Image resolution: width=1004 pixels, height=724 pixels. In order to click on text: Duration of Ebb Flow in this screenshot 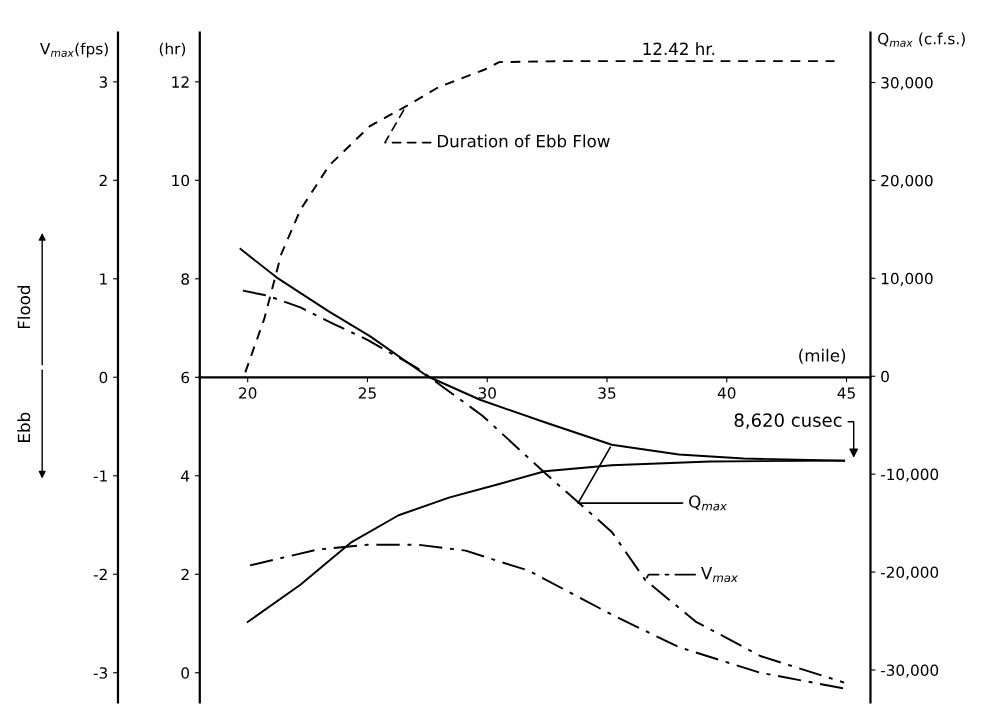, I will do `click(523, 141)`.